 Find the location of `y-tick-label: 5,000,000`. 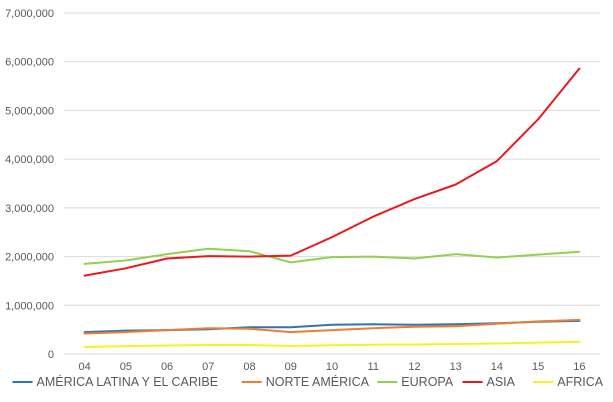

y-tick-label: 5,000,000 is located at coordinates (29, 111).